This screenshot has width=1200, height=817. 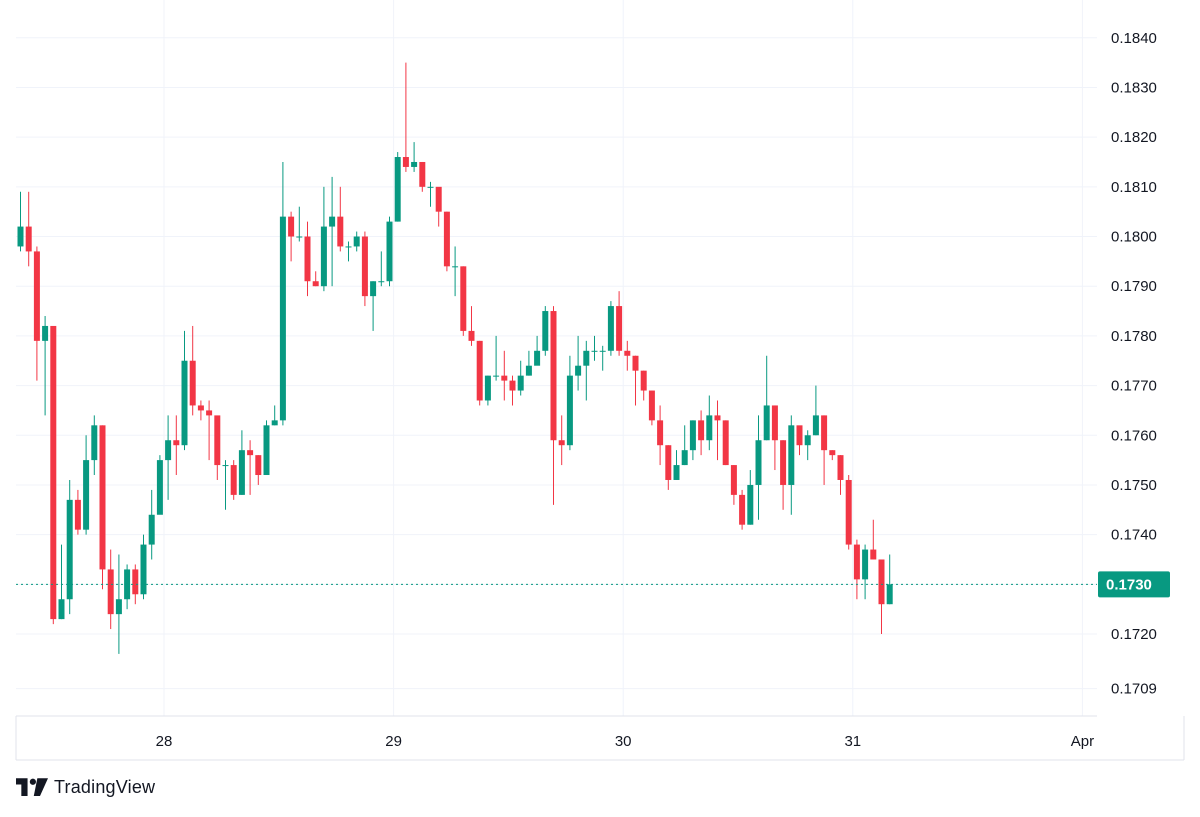 I want to click on y-tick-label: 0.1770, so click(x=1134, y=386).